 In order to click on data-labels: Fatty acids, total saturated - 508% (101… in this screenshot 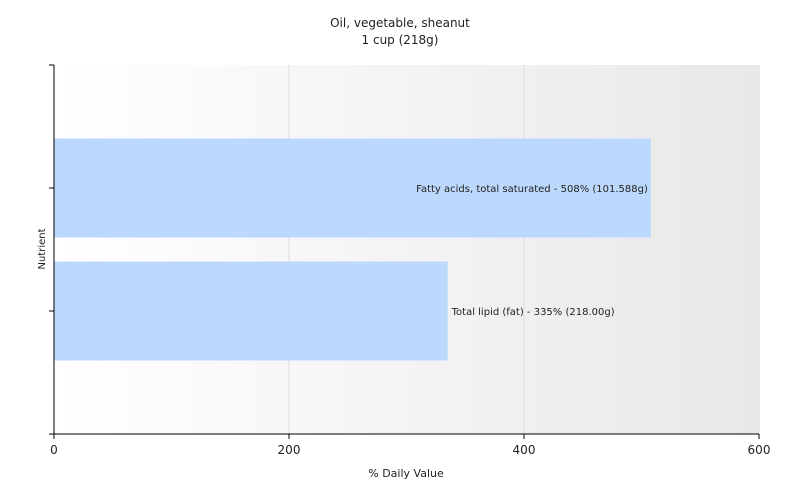, I will do `click(532, 251)`.